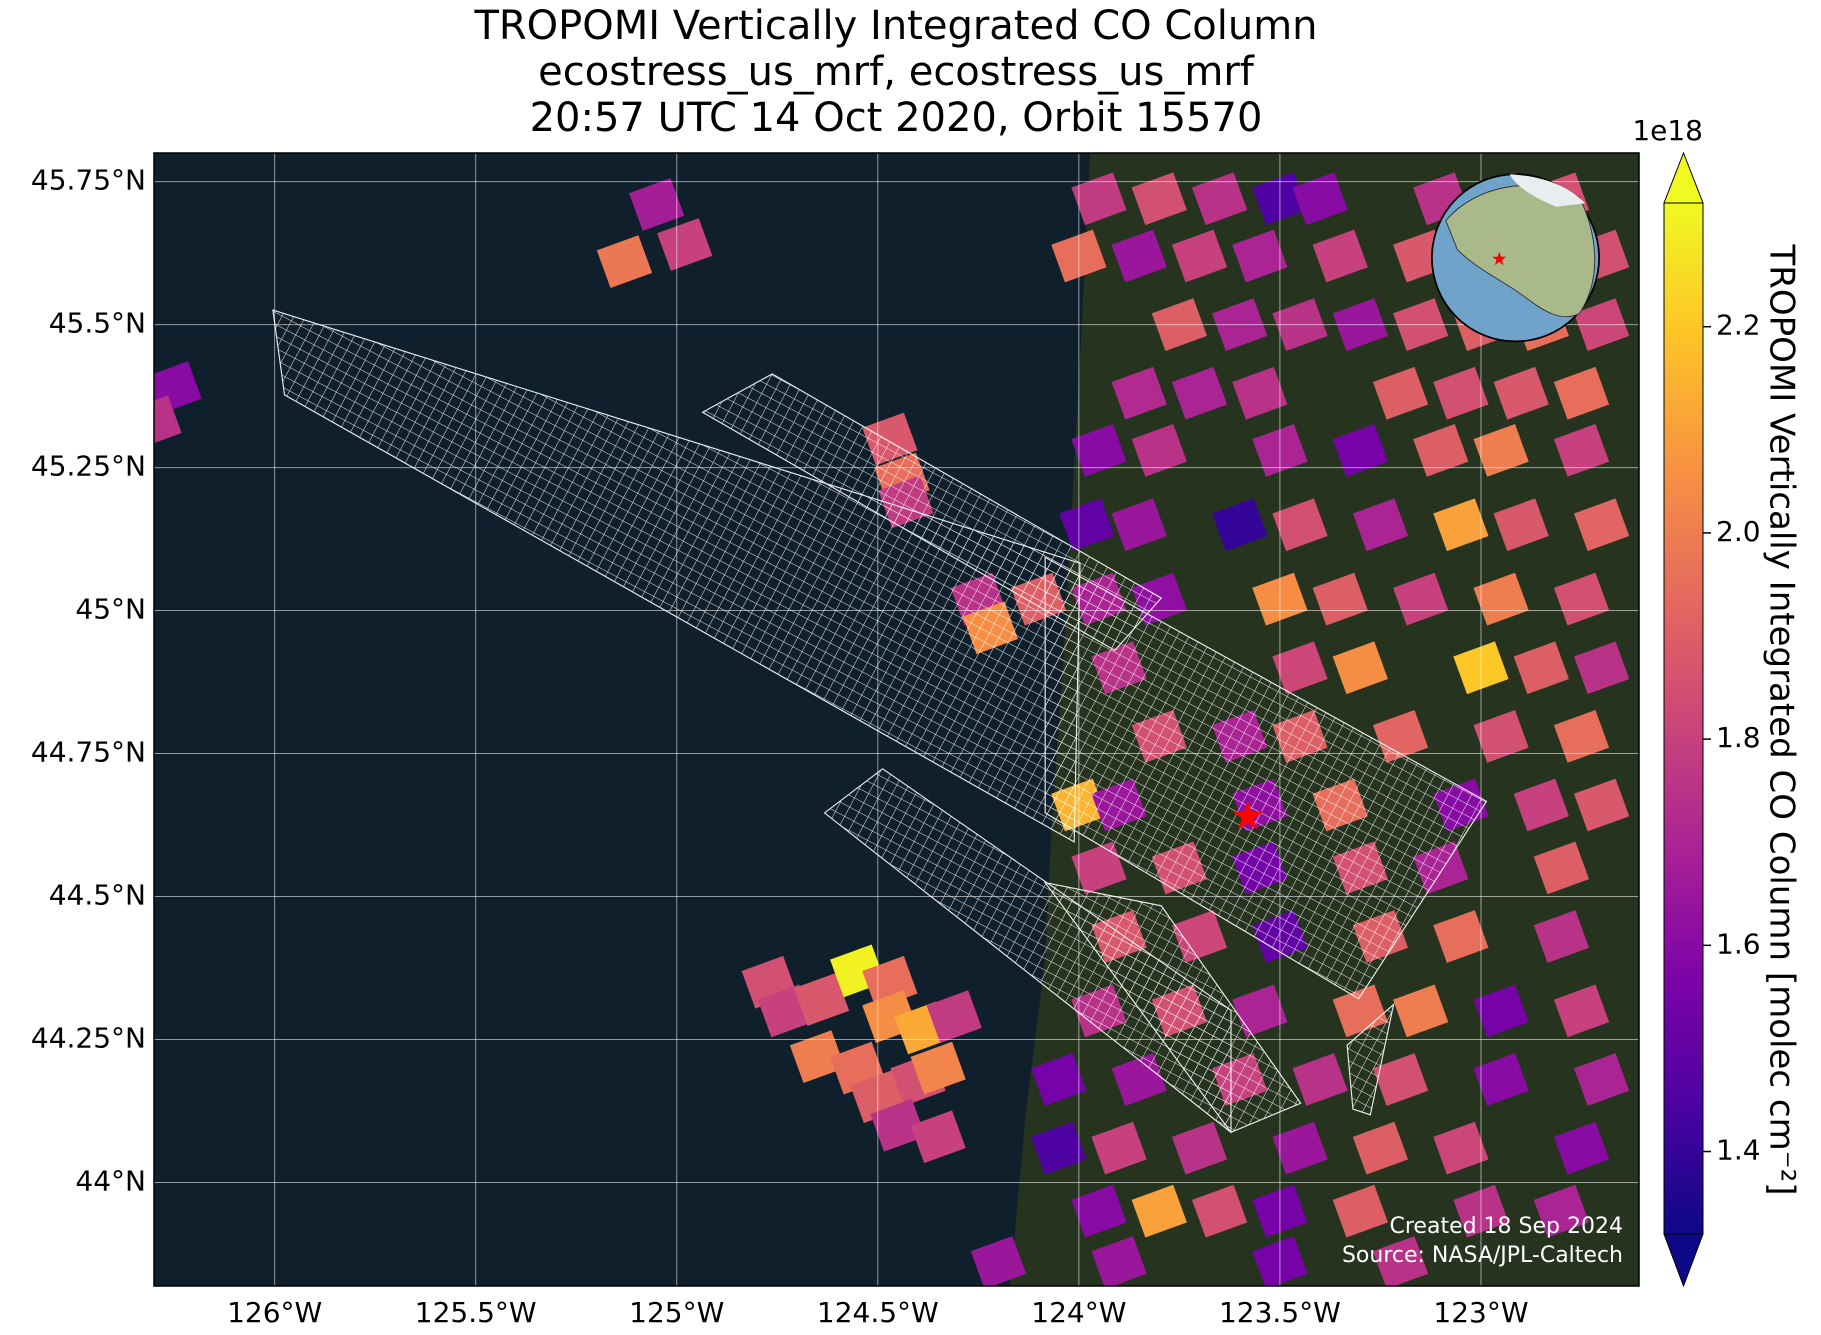 The image size is (1821, 1335). I want to click on y-tick-label: 45.75°N, so click(88, 180).